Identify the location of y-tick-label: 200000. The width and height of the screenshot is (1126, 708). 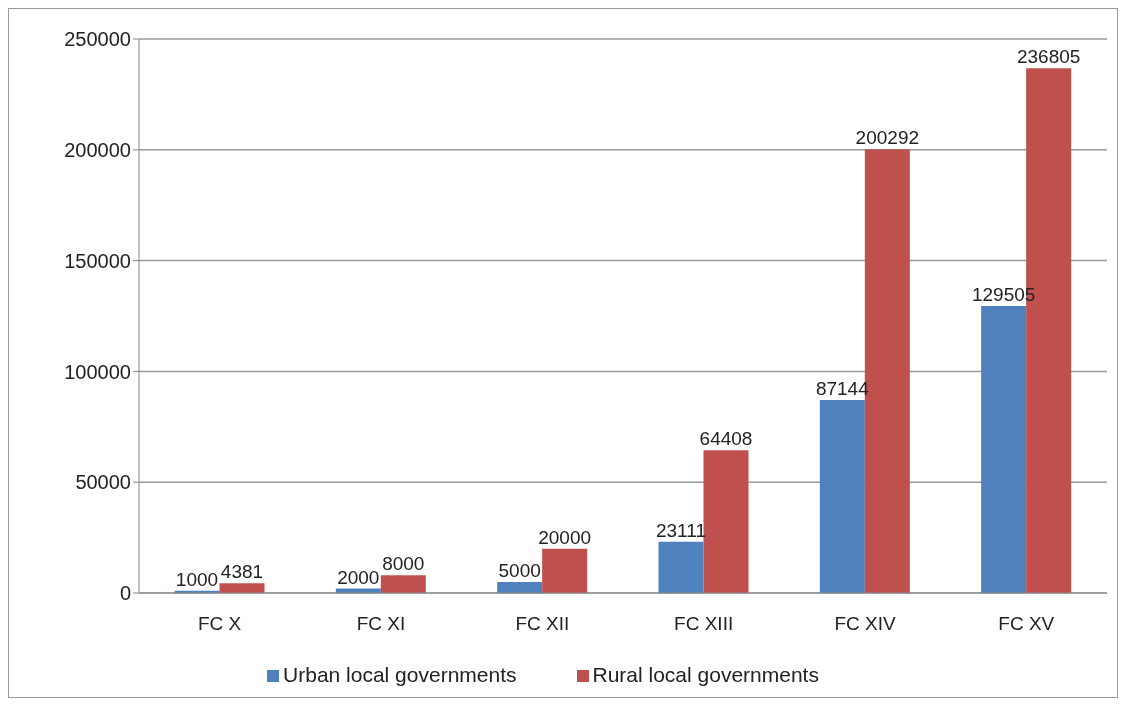
(97, 149).